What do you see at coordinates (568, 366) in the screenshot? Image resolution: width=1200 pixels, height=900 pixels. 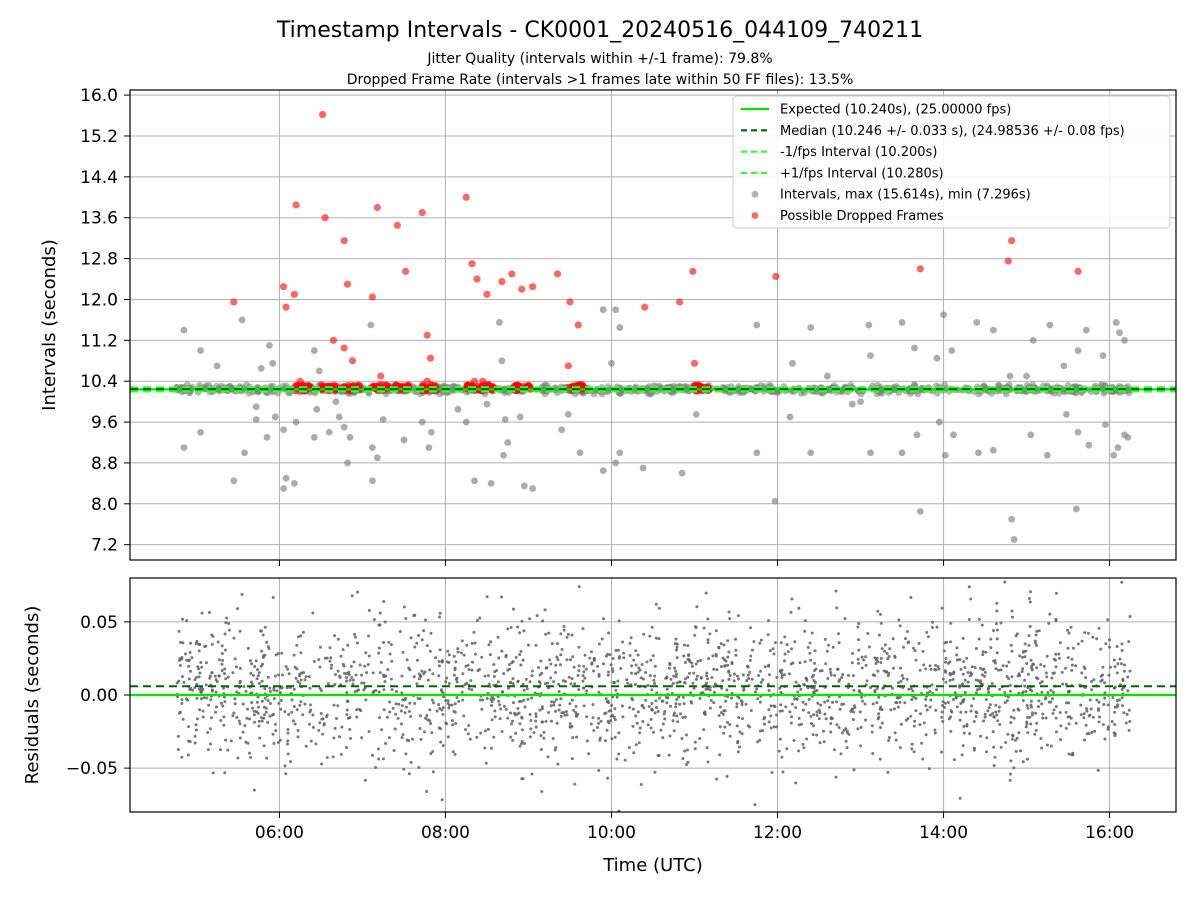 I see `dropped-frame-point` at bounding box center [568, 366].